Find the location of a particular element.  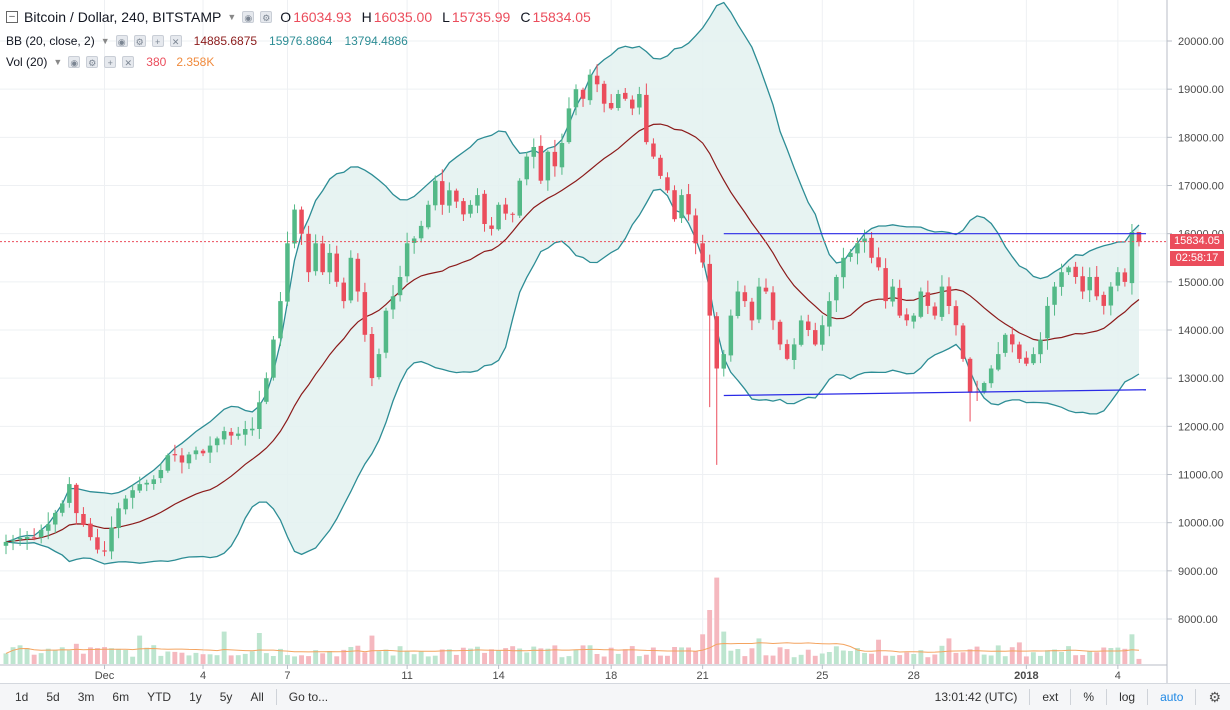

range-button-3m: 3m is located at coordinates (86, 697).